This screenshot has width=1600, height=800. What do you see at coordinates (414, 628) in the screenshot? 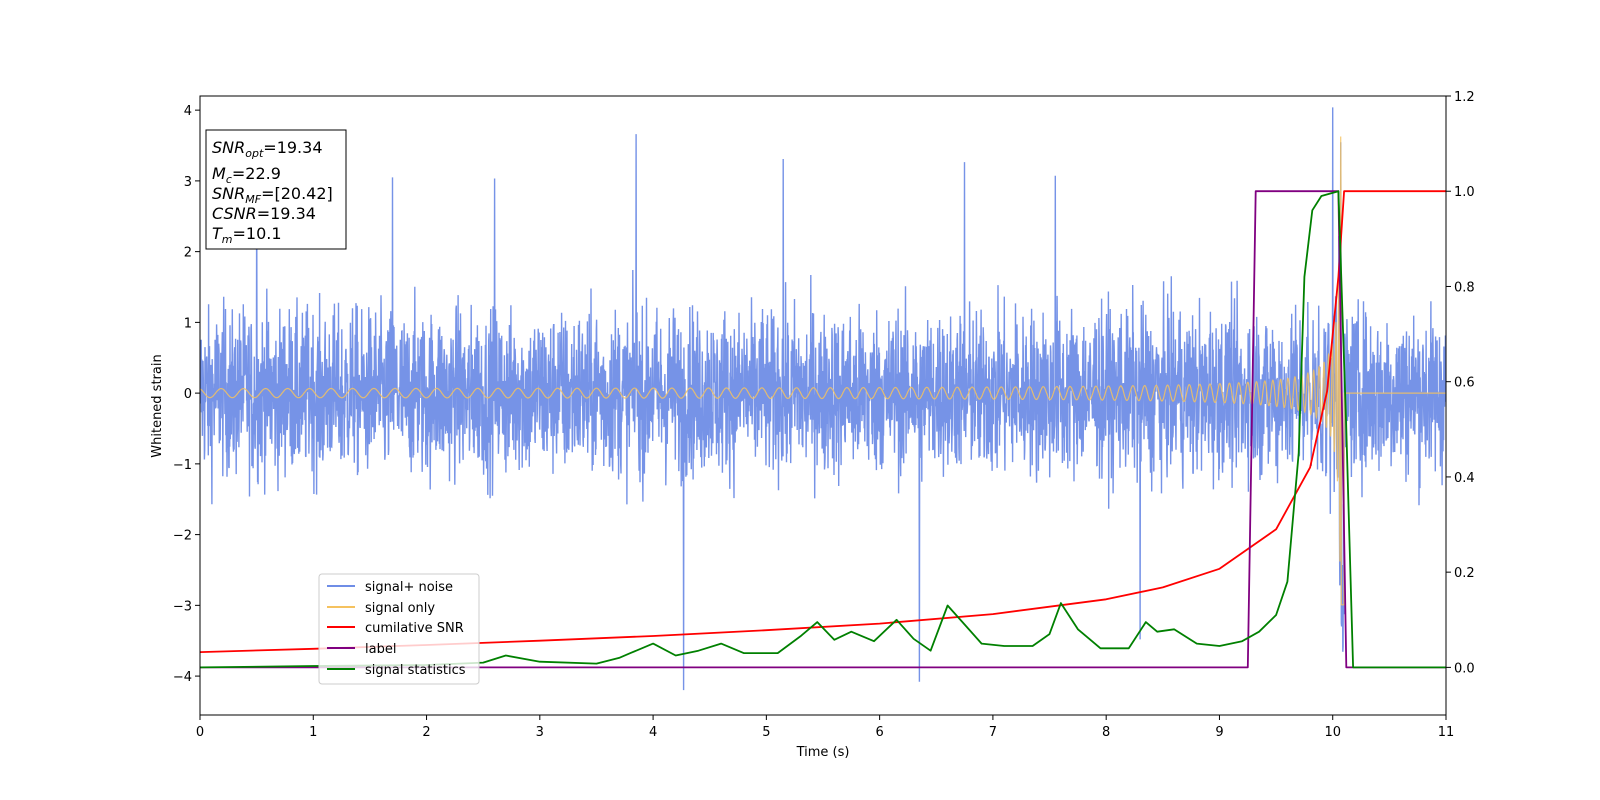
I see `legend-label-cumulative-snr: cumilative SNR` at bounding box center [414, 628].